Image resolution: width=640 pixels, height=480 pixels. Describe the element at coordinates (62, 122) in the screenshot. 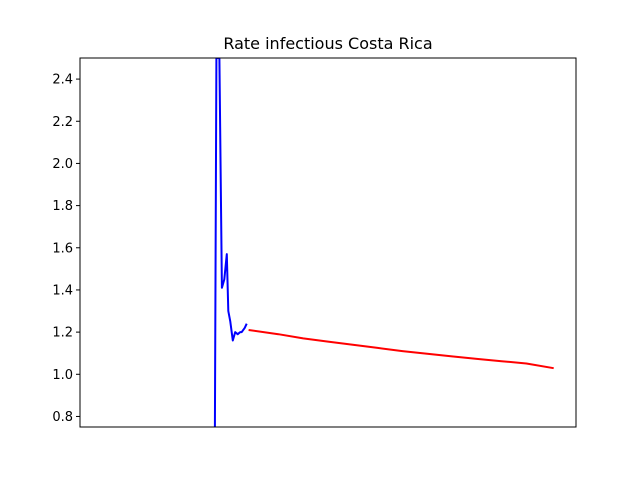

I see `y-tick-label: 2.2` at that location.